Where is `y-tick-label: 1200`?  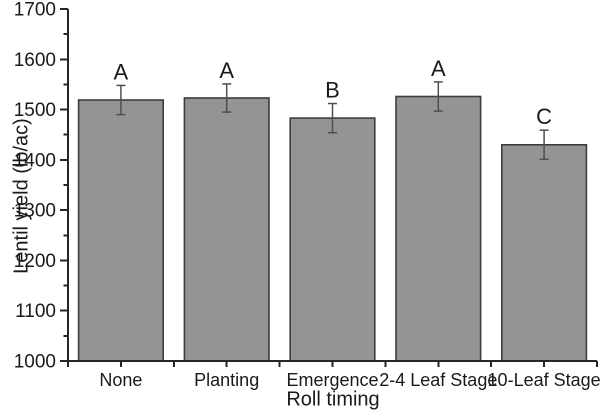
y-tick-label: 1200 is located at coordinates (35, 261).